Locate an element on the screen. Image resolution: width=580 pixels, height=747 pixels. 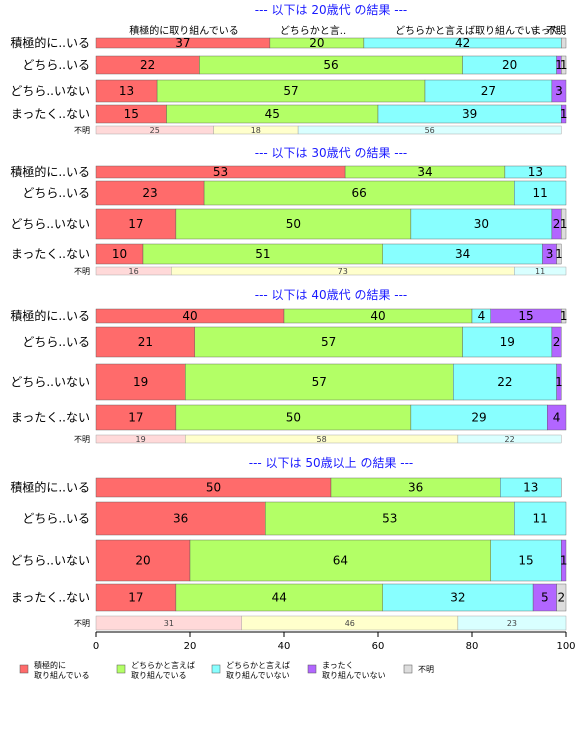
legend-label: 取り組んでいる is located at coordinates (159, 675).